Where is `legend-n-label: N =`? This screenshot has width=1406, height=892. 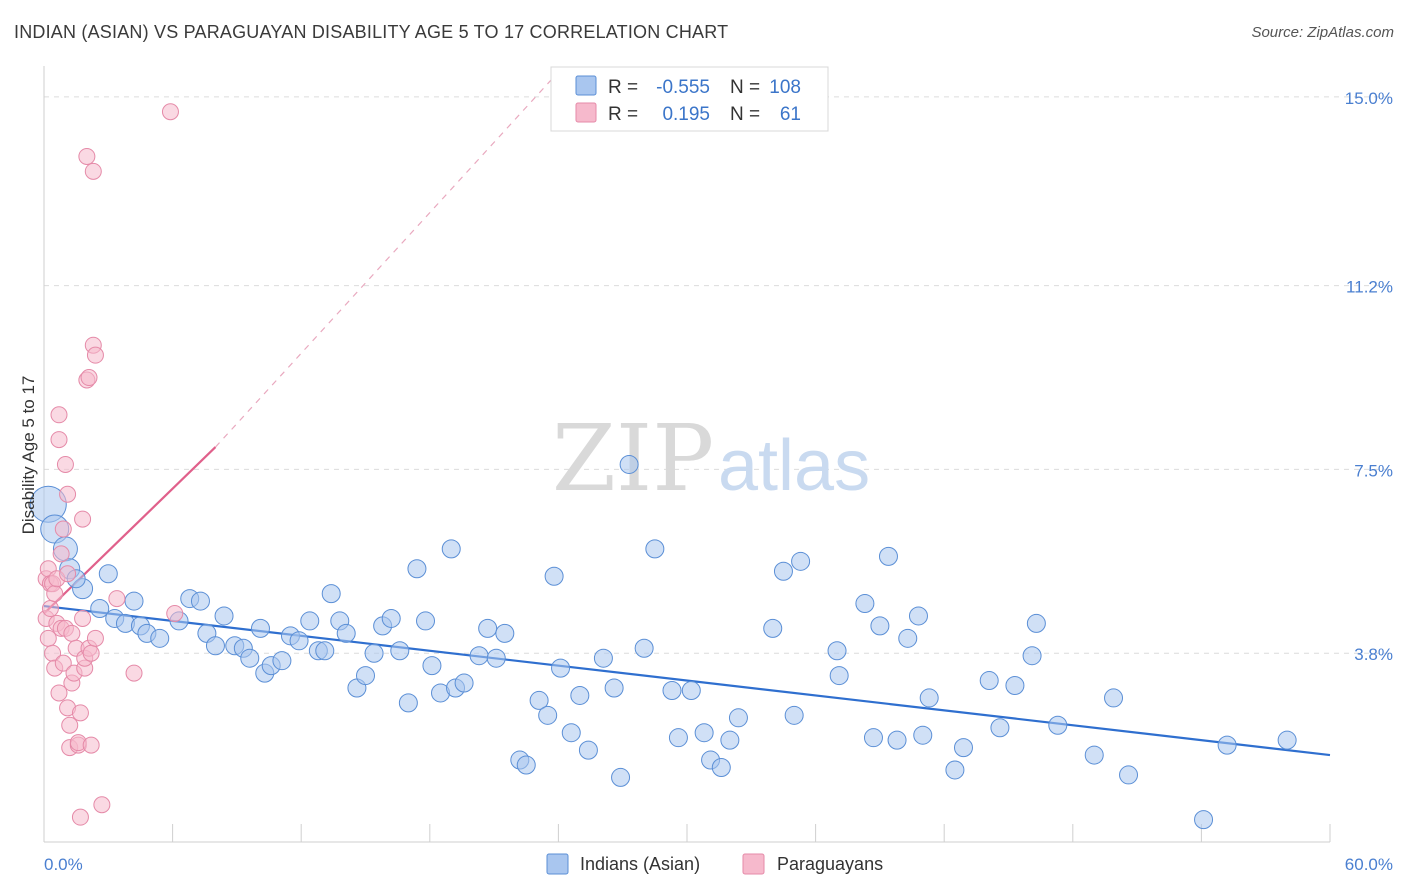
legend-n-label: N = is located at coordinates (745, 114).